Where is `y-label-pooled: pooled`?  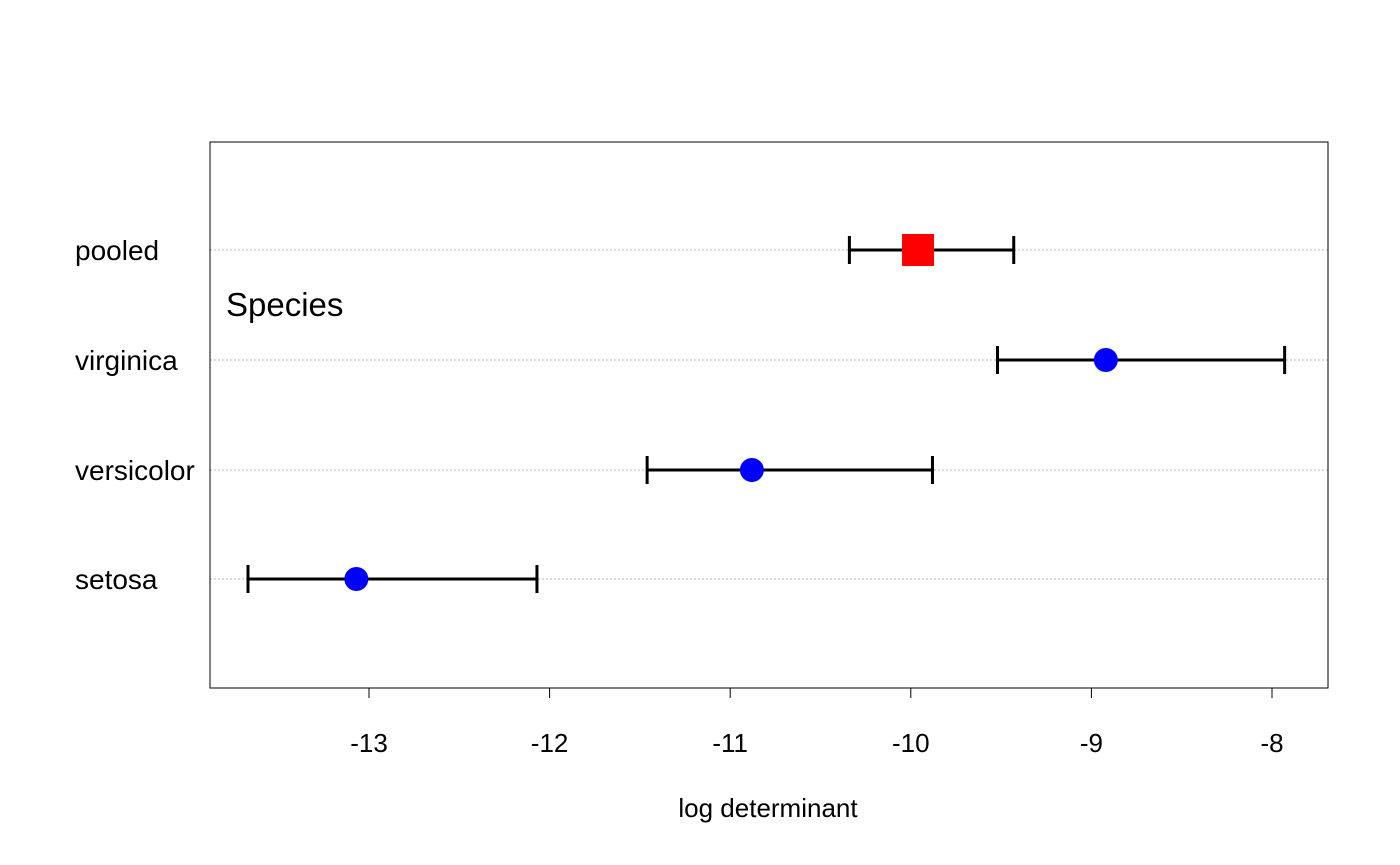
y-label-pooled: pooled is located at coordinates (117, 250).